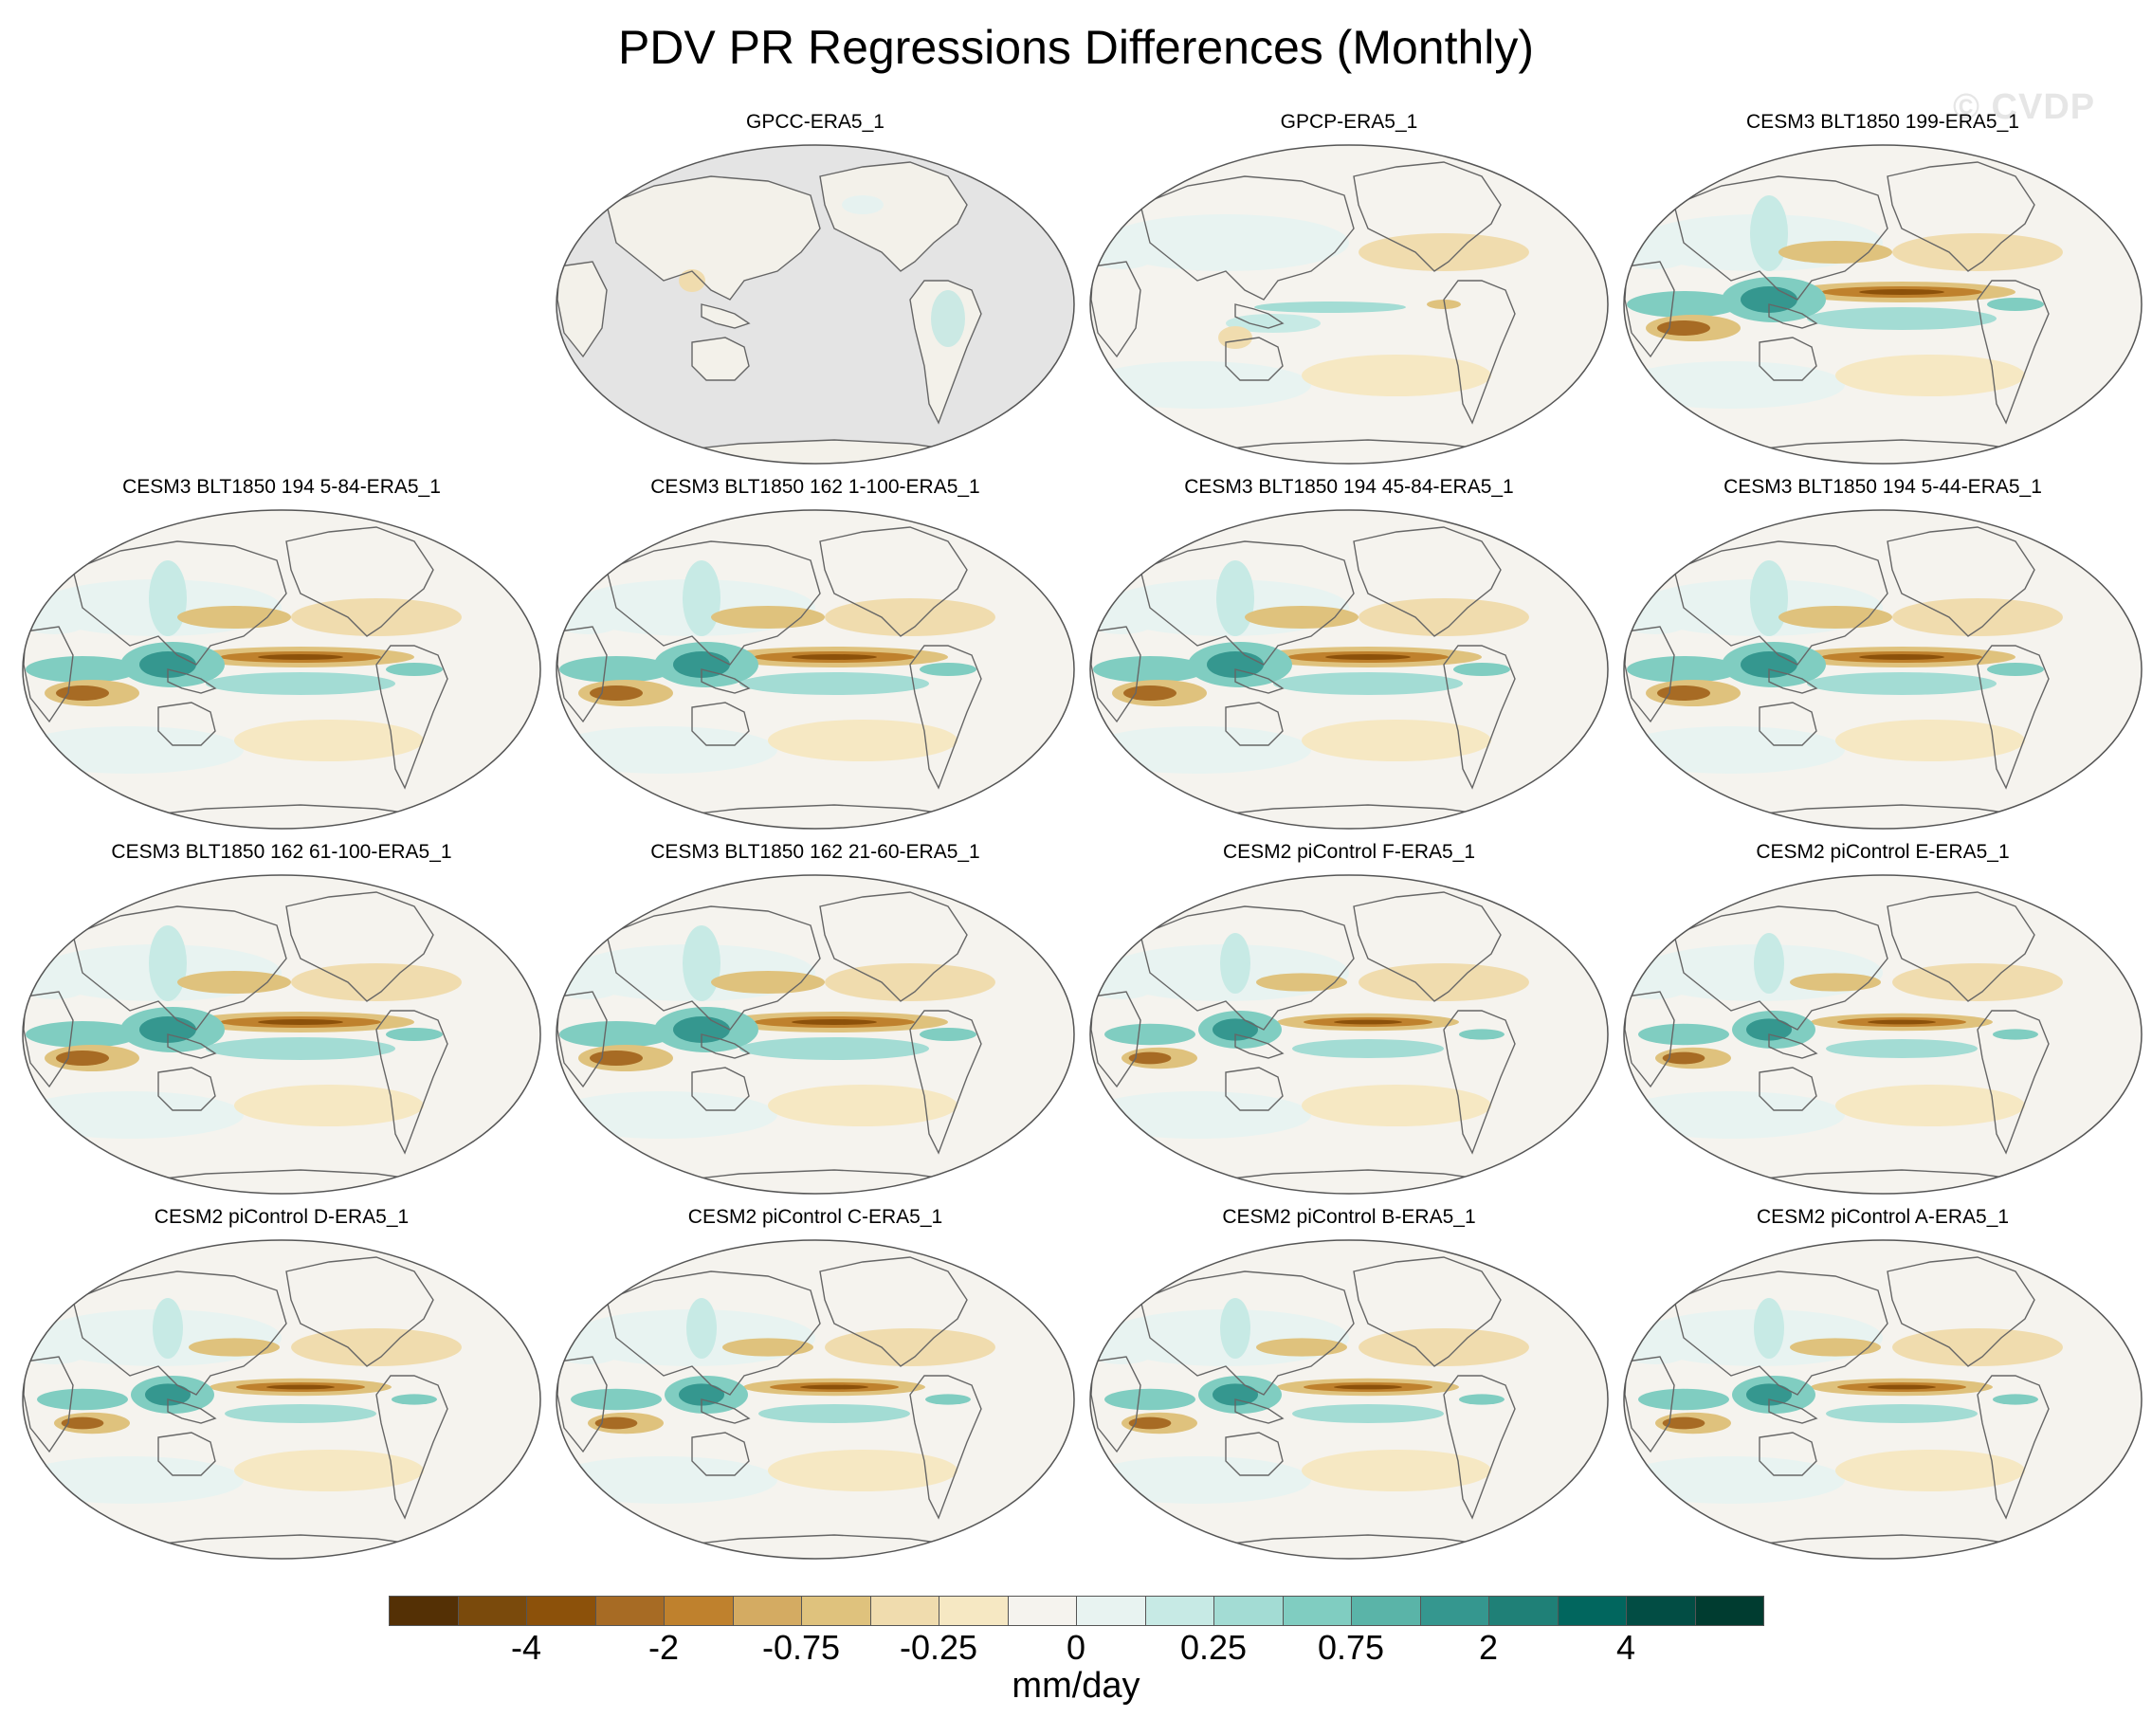 The height and width of the screenshot is (1736, 2152). Describe the element at coordinates (1213, 1647) in the screenshot. I see `colorbar-tick-label: 0.25` at that location.